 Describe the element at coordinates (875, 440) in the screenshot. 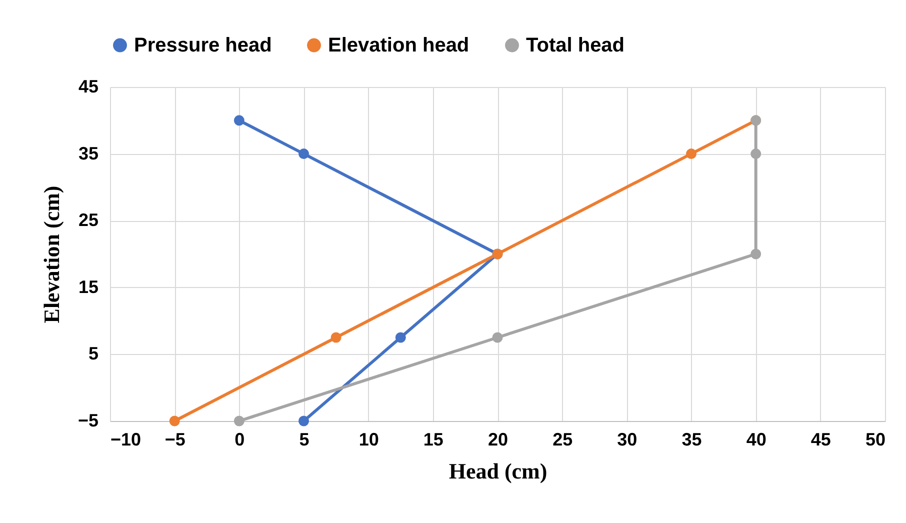

I see `x-tick-label: 50` at that location.